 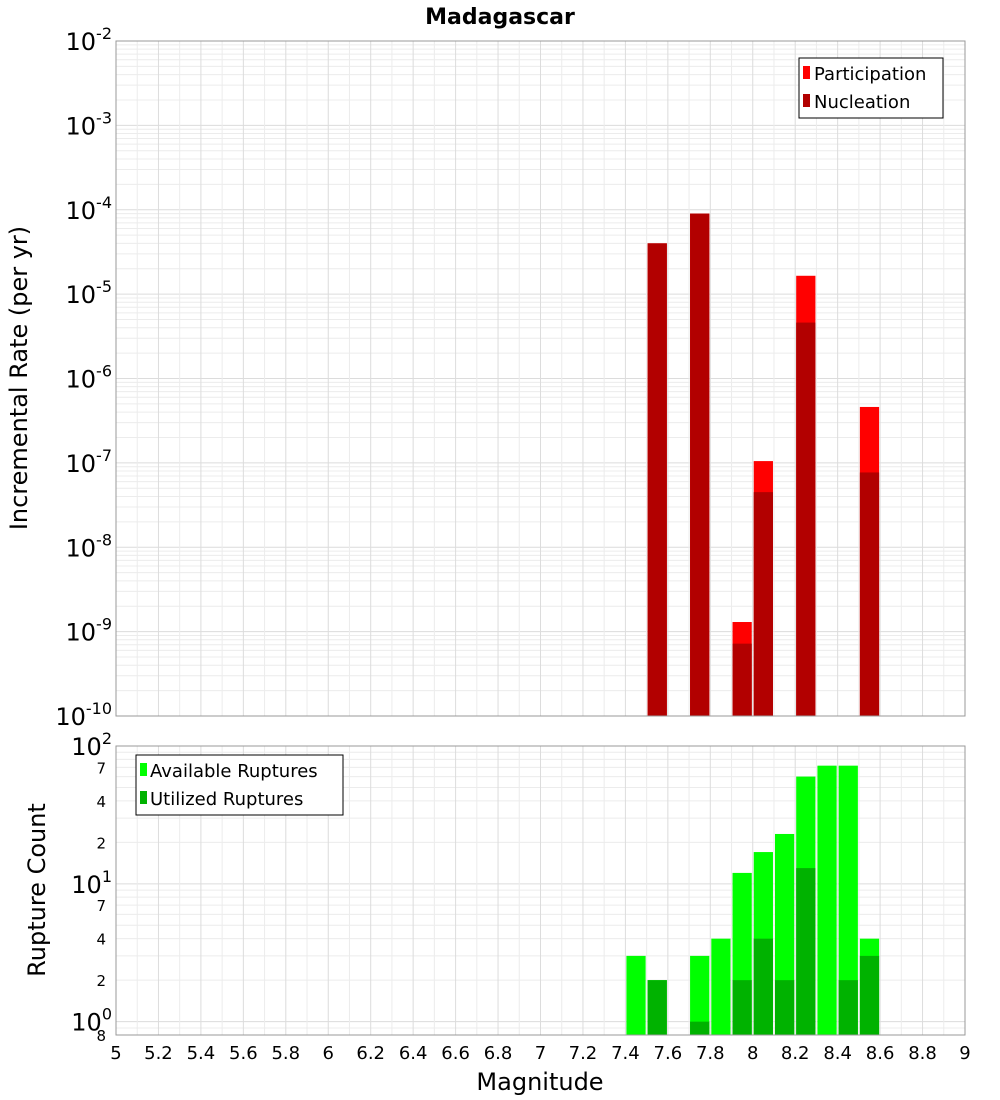 What do you see at coordinates (243, 1053) in the screenshot?
I see `x-tick-label: 5.6` at bounding box center [243, 1053].